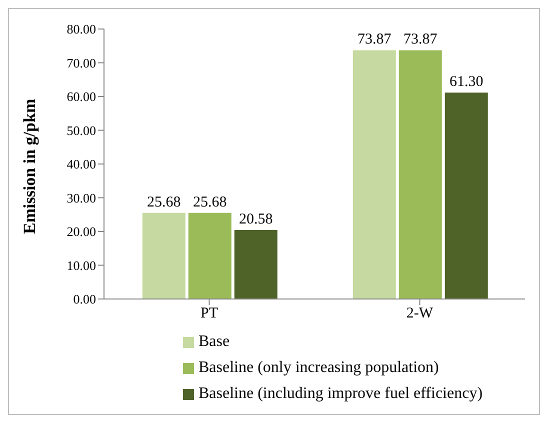  Describe the element at coordinates (467, 82) in the screenshot. I see `data-label: 61.30` at that location.